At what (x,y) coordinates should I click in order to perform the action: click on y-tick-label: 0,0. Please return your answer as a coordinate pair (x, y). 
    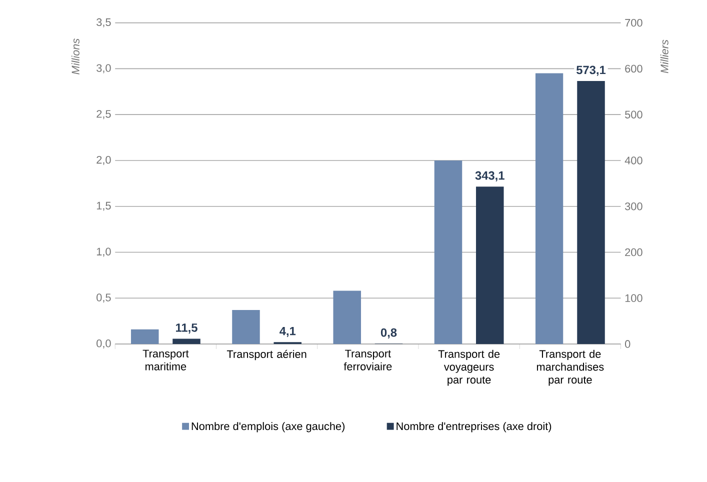
    Looking at the image, I should click on (103, 344).